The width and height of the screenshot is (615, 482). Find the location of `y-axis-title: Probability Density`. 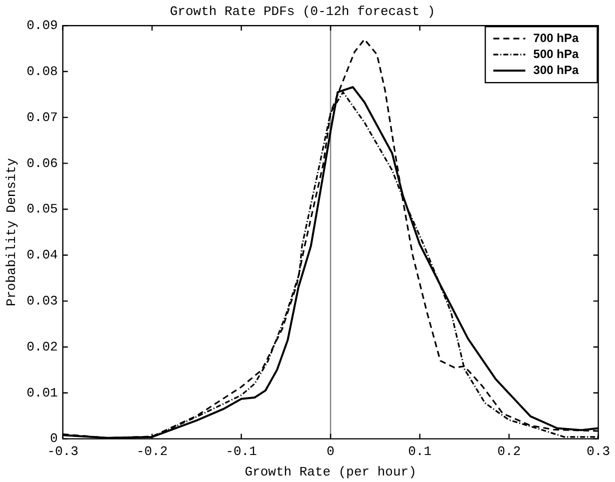

y-axis-title: Probability Density is located at coordinates (12, 232).